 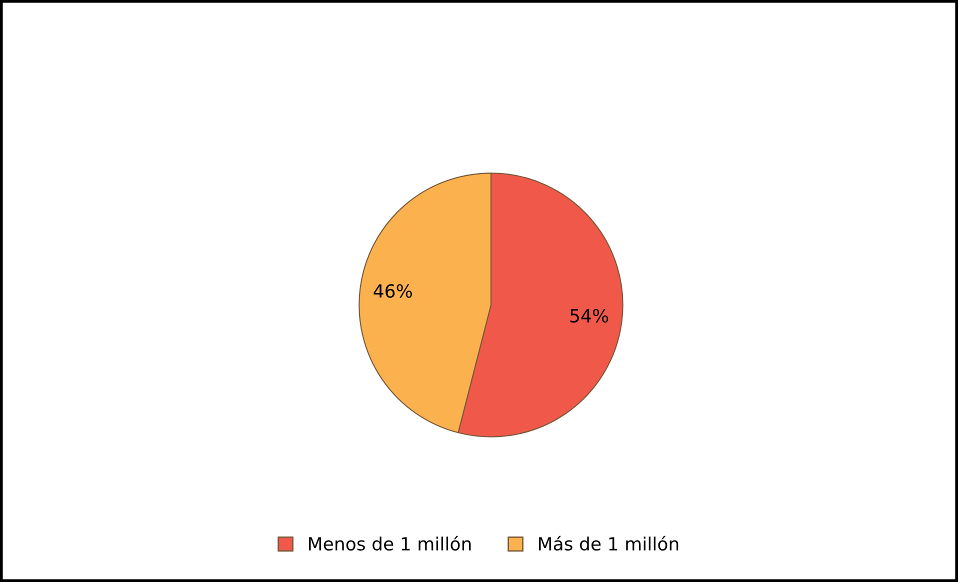 I want to click on data-label: 54%, so click(x=589, y=315).